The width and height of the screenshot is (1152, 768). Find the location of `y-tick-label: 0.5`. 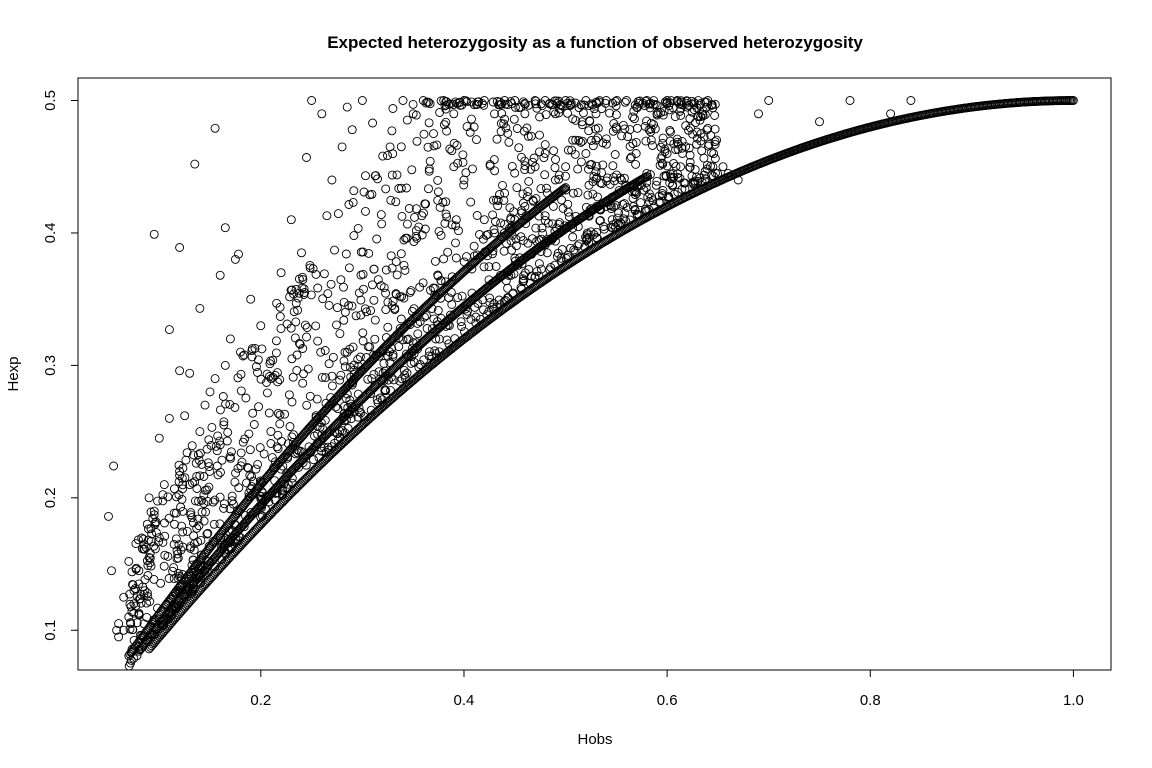

y-tick-label: 0.5 is located at coordinates (50, 100).